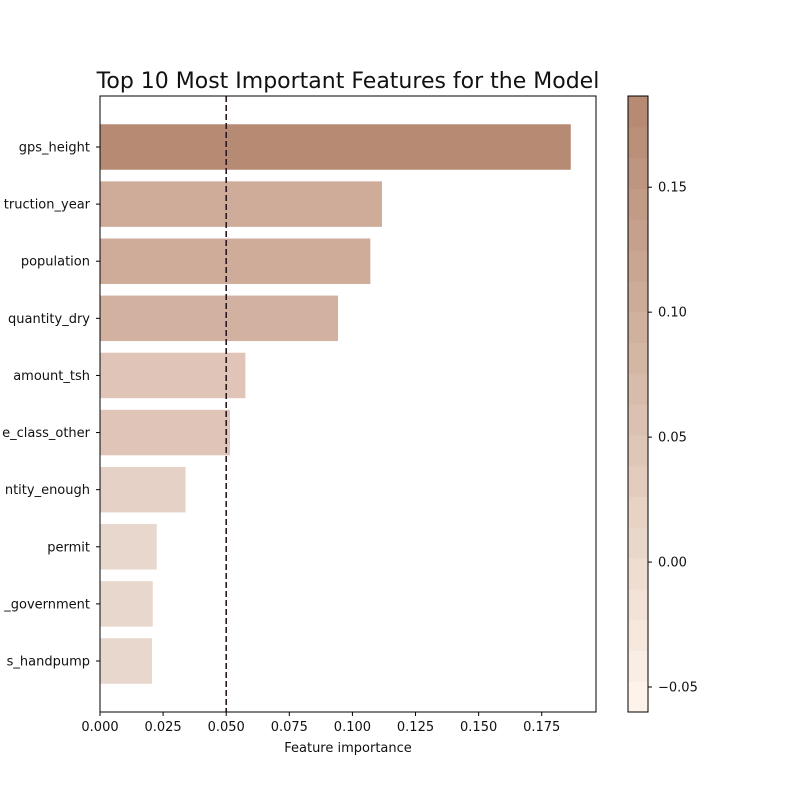 The width and height of the screenshot is (800, 800). What do you see at coordinates (352, 727) in the screenshot?
I see `x-tick-label: 0.100` at bounding box center [352, 727].